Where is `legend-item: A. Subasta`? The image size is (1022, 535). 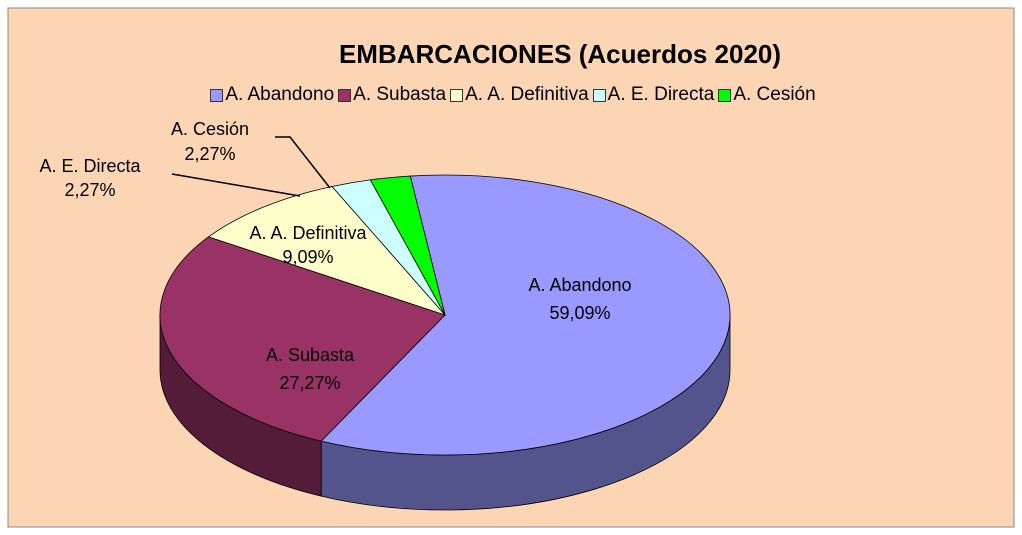 legend-item: A. Subasta is located at coordinates (390, 95).